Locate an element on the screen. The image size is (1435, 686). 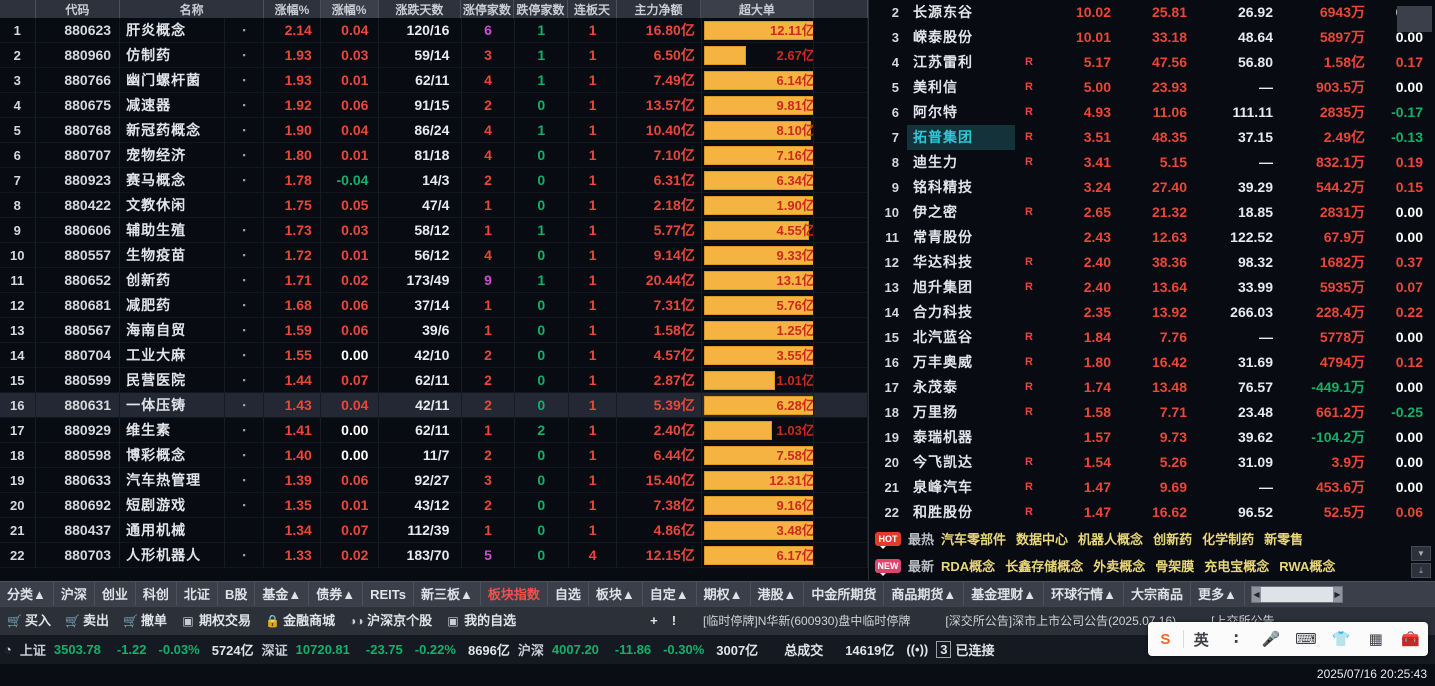
header-code: 代码 is located at coordinates (78, 9).